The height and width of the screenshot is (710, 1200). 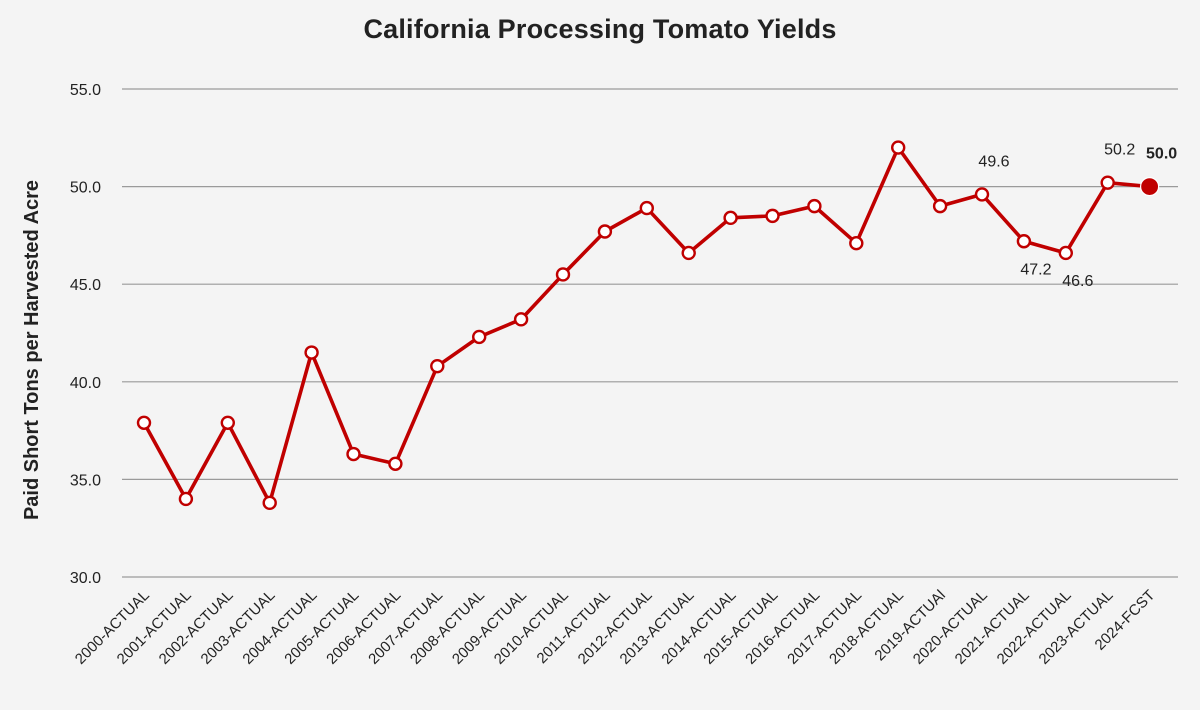 I want to click on y-axis-label: Paid Short Tons per Harvested Acre, so click(x=32, y=350).